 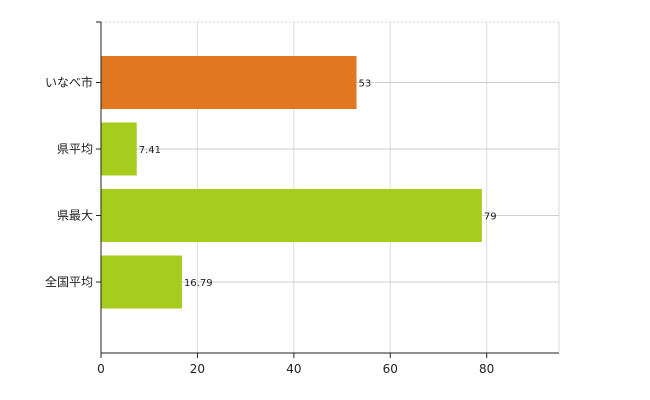 I want to click on x-tick-label-4: 60, so click(x=390, y=369).